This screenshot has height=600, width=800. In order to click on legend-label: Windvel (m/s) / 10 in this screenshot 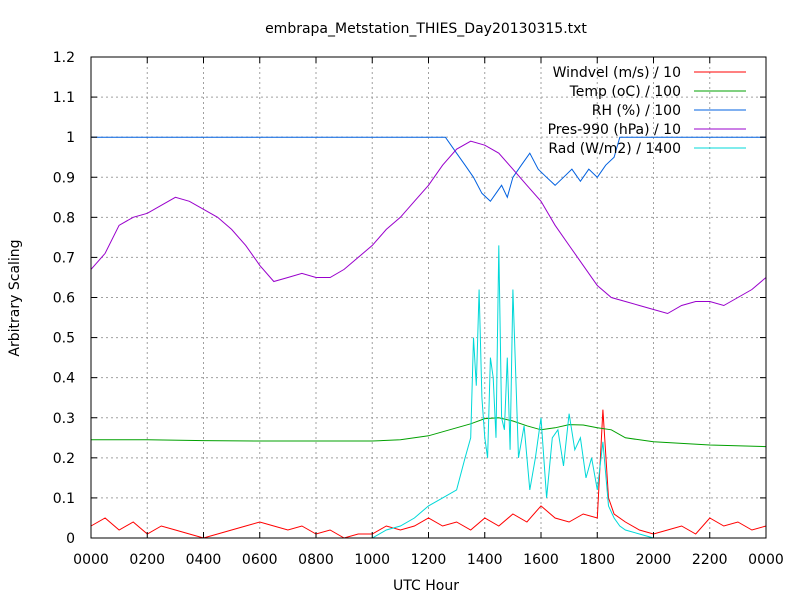, I will do `click(617, 73)`.